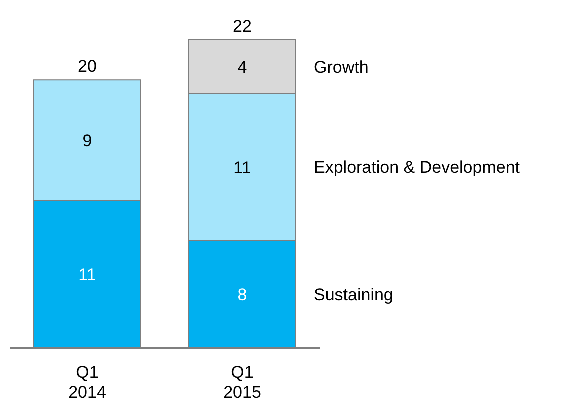 Image resolution: width=565 pixels, height=418 pixels. What do you see at coordinates (87, 140) in the screenshot?
I see `data-label: 9` at bounding box center [87, 140].